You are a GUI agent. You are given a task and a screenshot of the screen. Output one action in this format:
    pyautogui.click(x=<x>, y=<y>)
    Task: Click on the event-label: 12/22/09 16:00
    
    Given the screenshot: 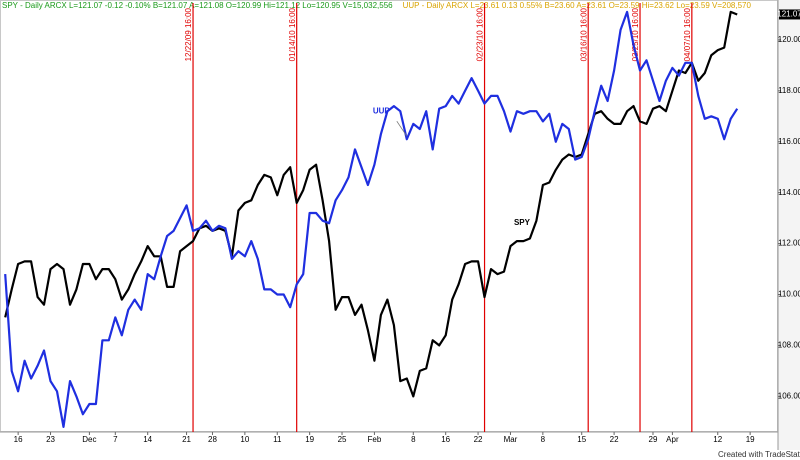 What is the action you would take?
    pyautogui.click(x=188, y=34)
    